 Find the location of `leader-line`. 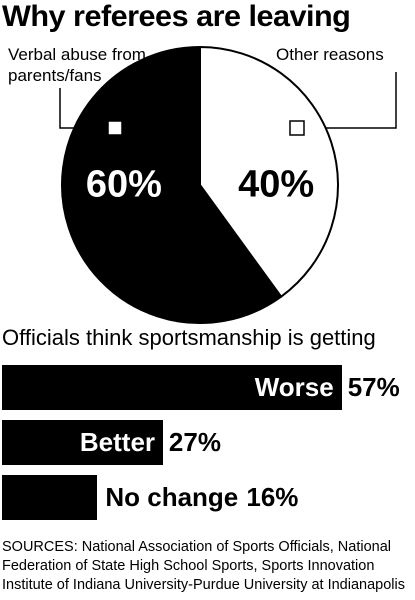

leader-line is located at coordinates (350, 100).